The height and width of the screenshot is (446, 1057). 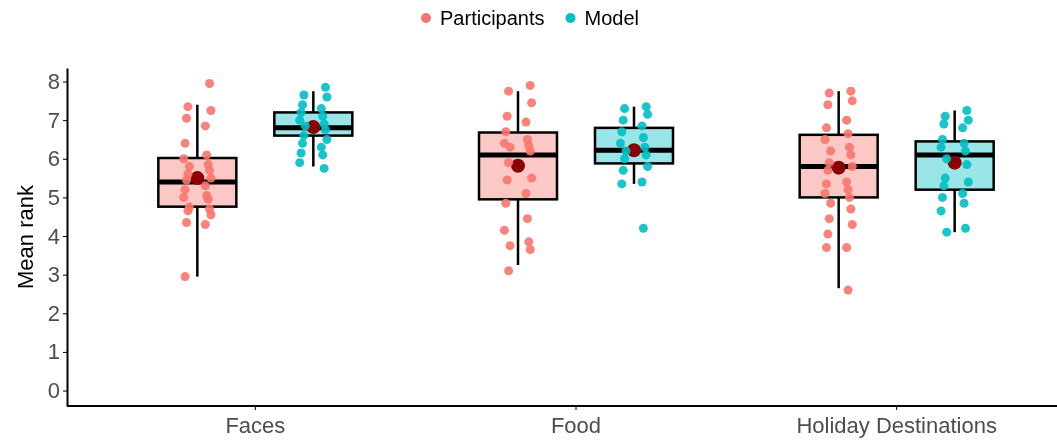 I want to click on x-tick-label: Holiday Destinations, so click(x=896, y=425).